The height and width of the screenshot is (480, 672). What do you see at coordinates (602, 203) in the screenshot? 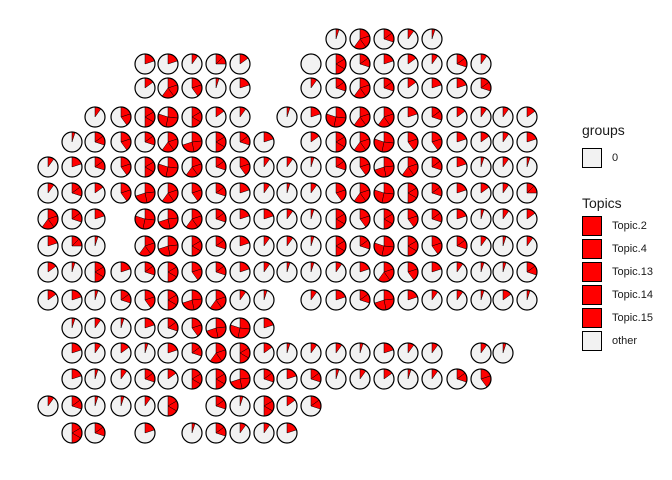
I see `topics-legend-title: Topics` at bounding box center [602, 203].